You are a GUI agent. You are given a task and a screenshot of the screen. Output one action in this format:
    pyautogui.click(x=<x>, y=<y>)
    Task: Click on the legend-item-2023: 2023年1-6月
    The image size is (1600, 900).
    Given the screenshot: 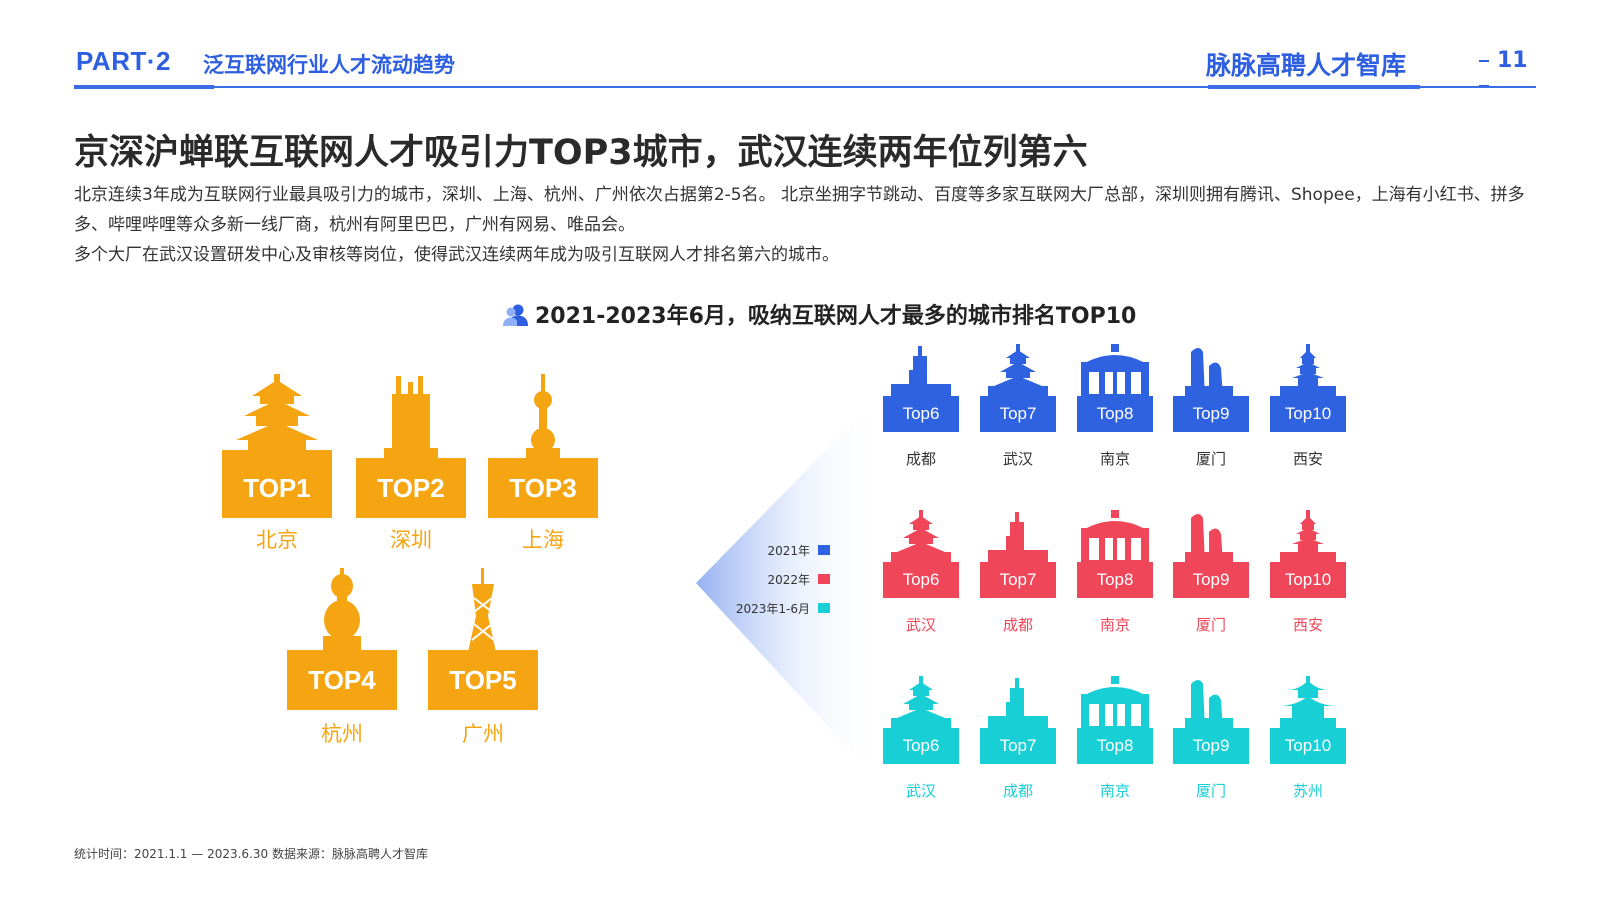 What is the action you would take?
    pyautogui.click(x=765, y=608)
    